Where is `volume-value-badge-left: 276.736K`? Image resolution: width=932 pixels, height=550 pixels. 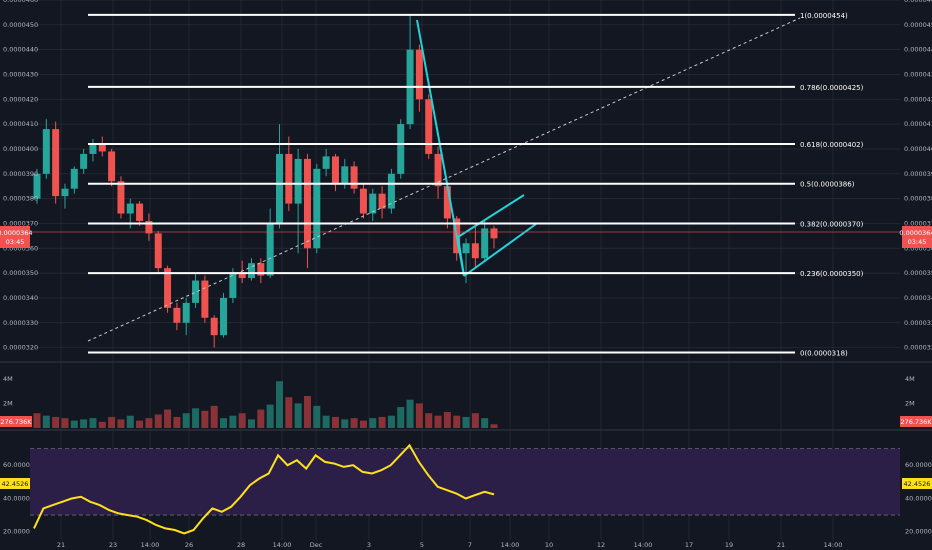 volume-value-badge-left: 276.736K is located at coordinates (16, 421).